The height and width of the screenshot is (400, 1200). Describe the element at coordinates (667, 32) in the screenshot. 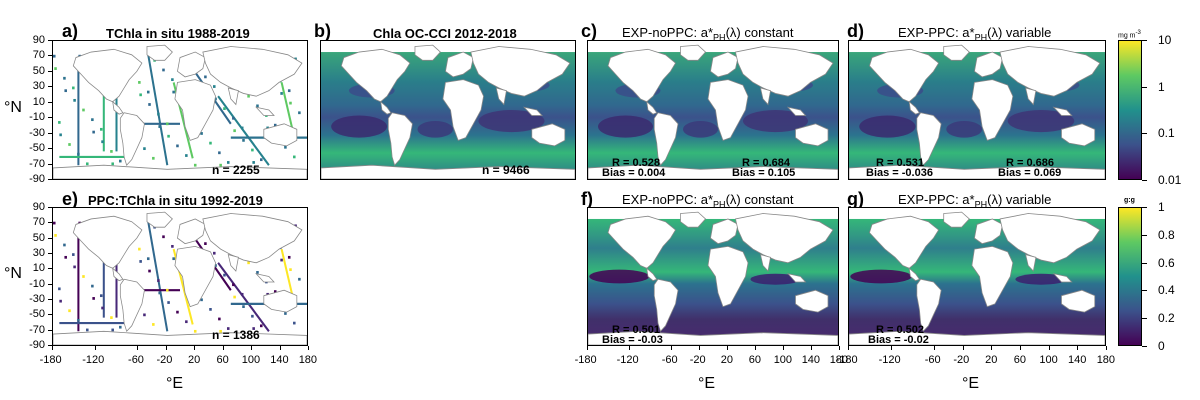

I see `panel-c-title-prefix: EXP-noPPC: a*` at that location.